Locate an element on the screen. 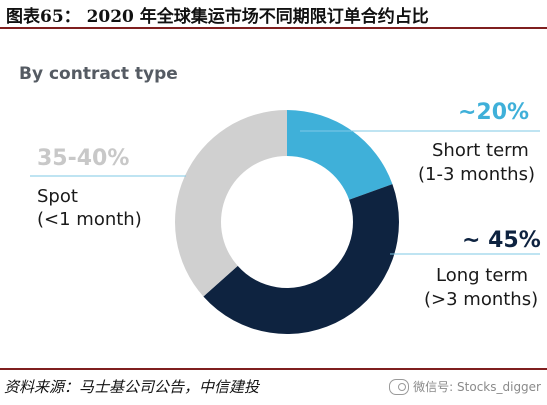  slice-long is located at coordinates (301, 259).